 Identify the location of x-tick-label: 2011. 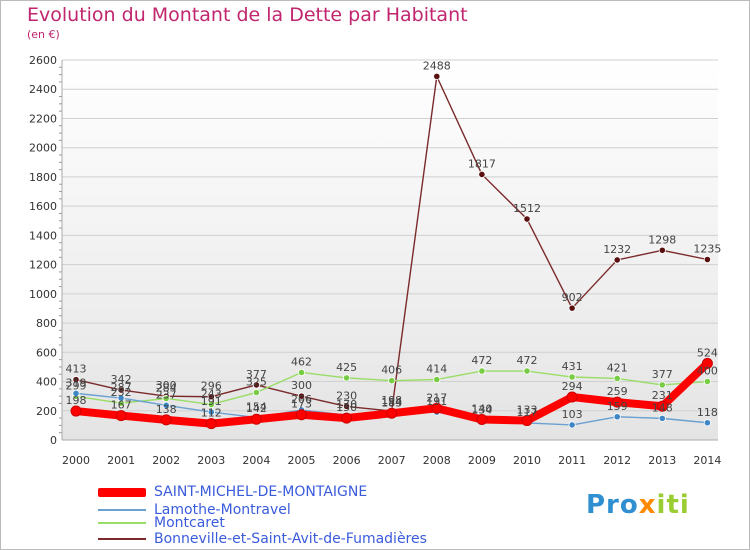
(572, 460).